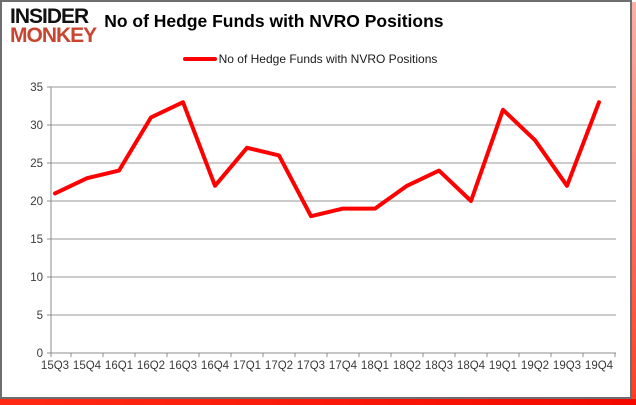  Describe the element at coordinates (279, 366) in the screenshot. I see `svg-text: 17Q2` at that location.